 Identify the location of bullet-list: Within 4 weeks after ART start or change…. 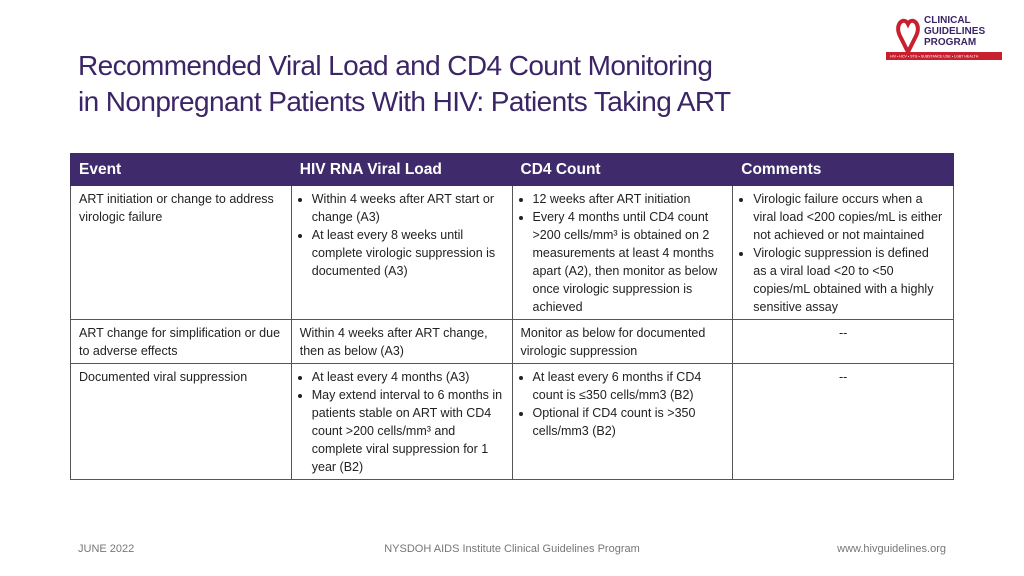
(402, 235).